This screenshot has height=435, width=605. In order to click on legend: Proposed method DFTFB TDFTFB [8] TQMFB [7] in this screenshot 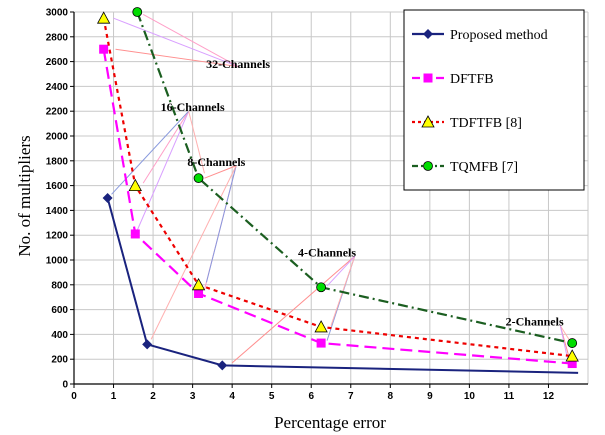, I will do `click(494, 100)`.